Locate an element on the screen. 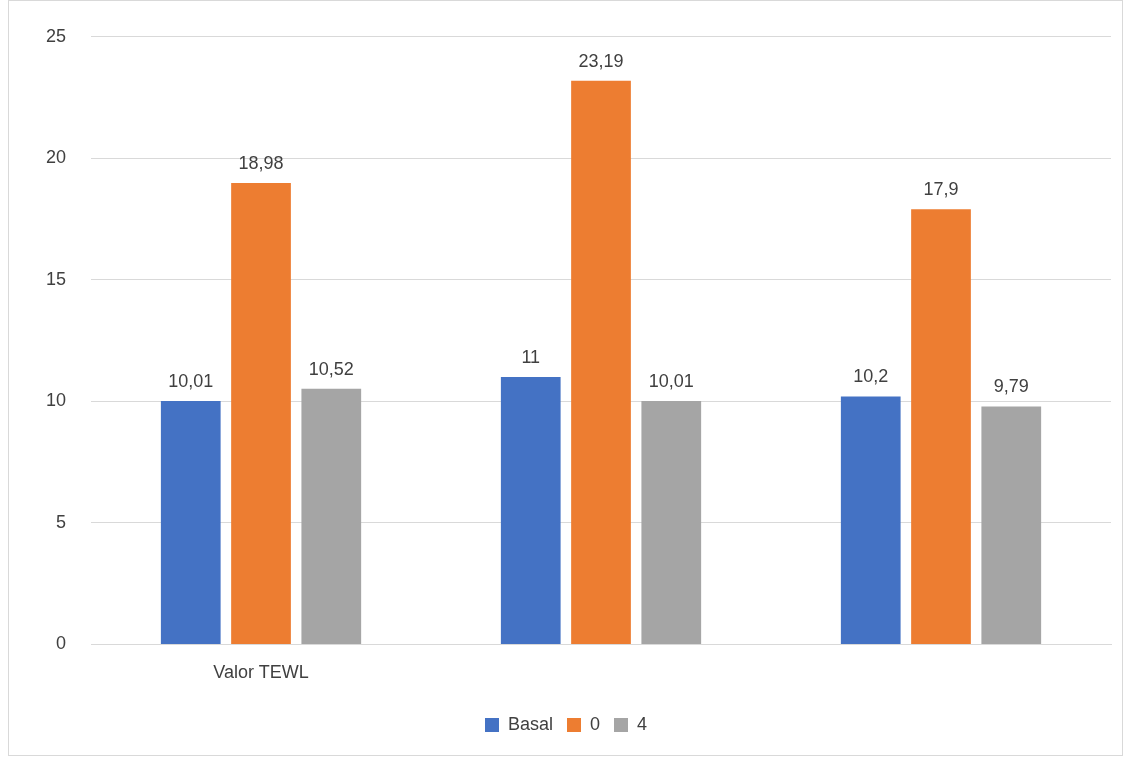 The width and height of the screenshot is (1125, 758). data-label: 10,52 is located at coordinates (331, 368).